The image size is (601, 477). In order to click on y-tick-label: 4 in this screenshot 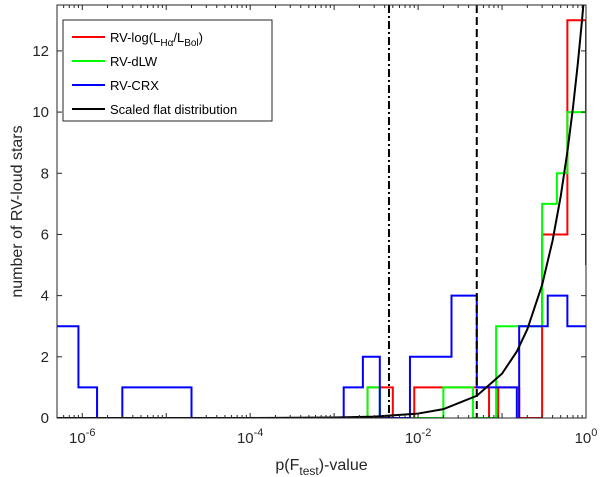, I will do `click(45, 296)`.